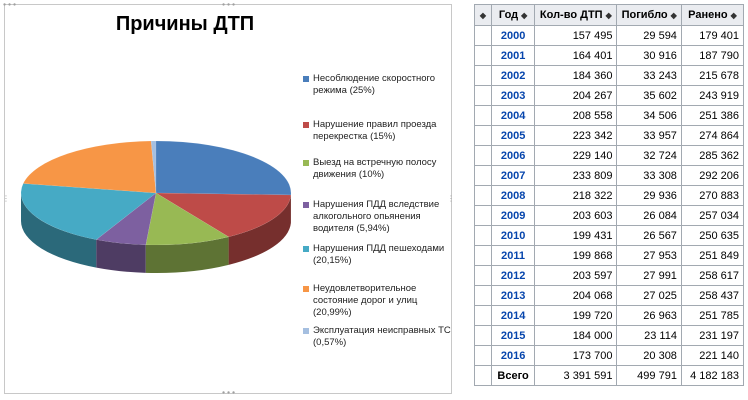 The width and height of the screenshot is (748, 400). What do you see at coordinates (185, 24) in the screenshot?
I see `chart-title: Причины ДТП` at bounding box center [185, 24].